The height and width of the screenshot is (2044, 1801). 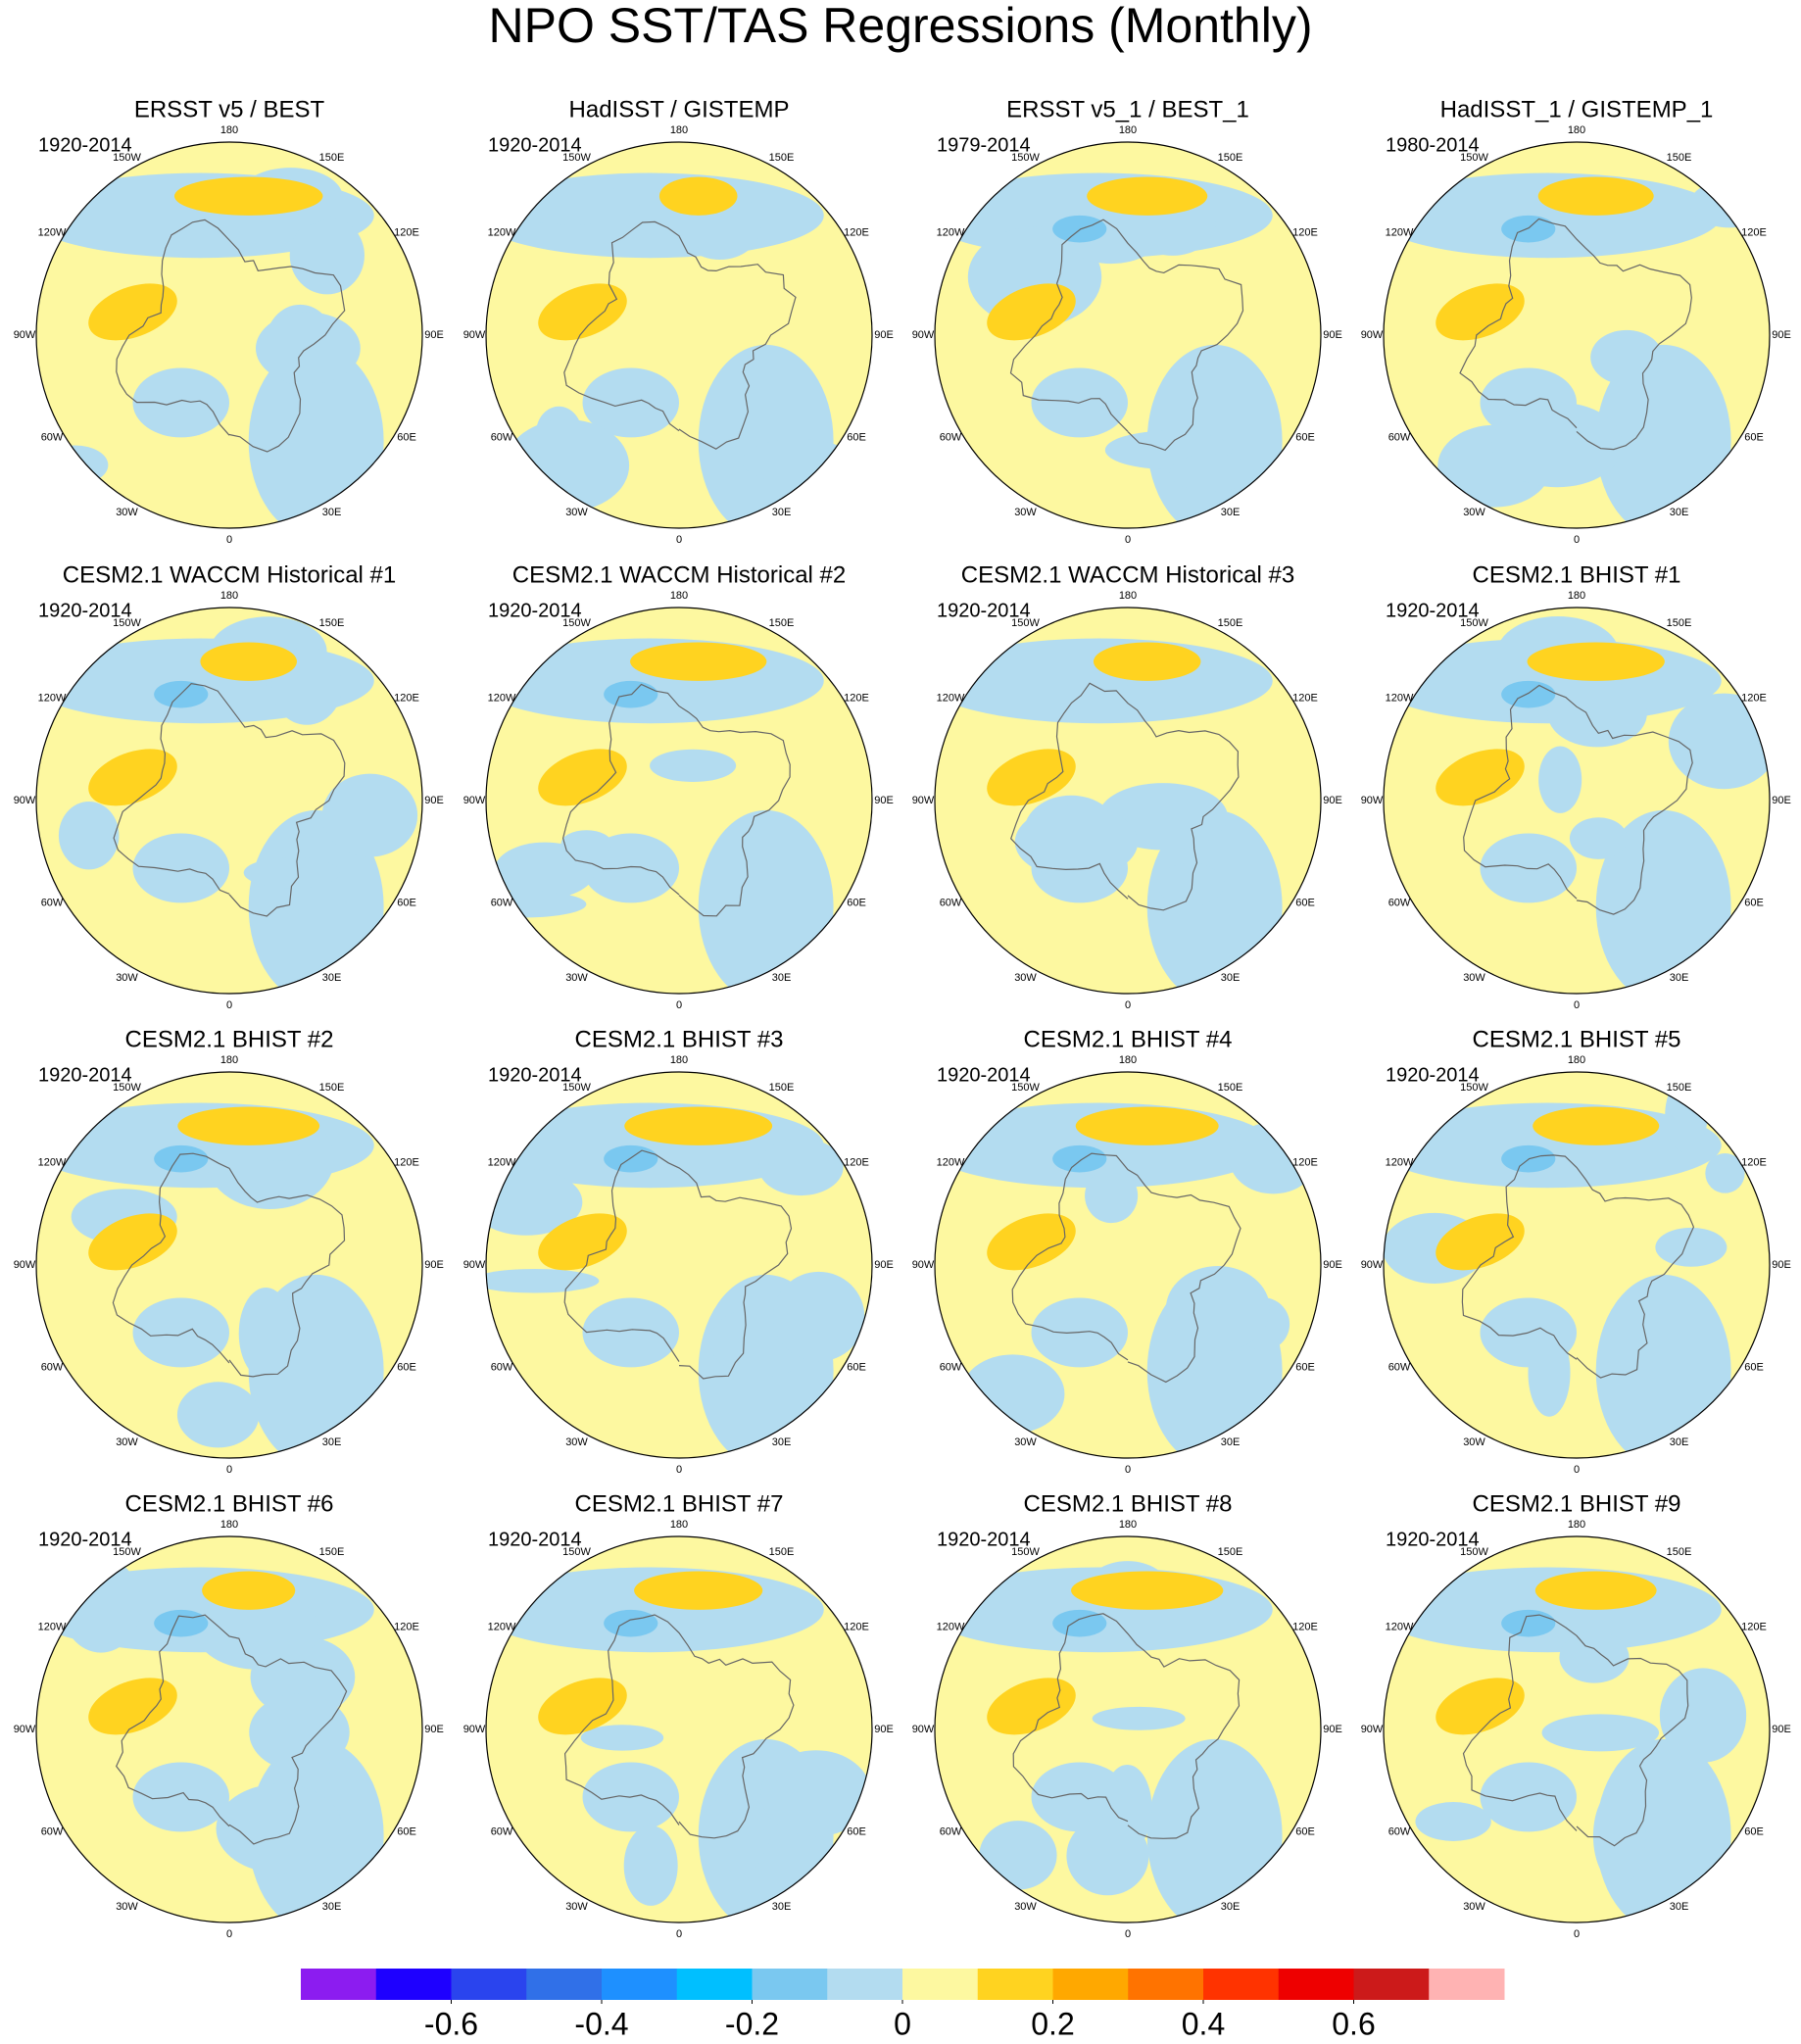 I want to click on colorbar-tick-label: -0.2, so click(x=752, y=2024).